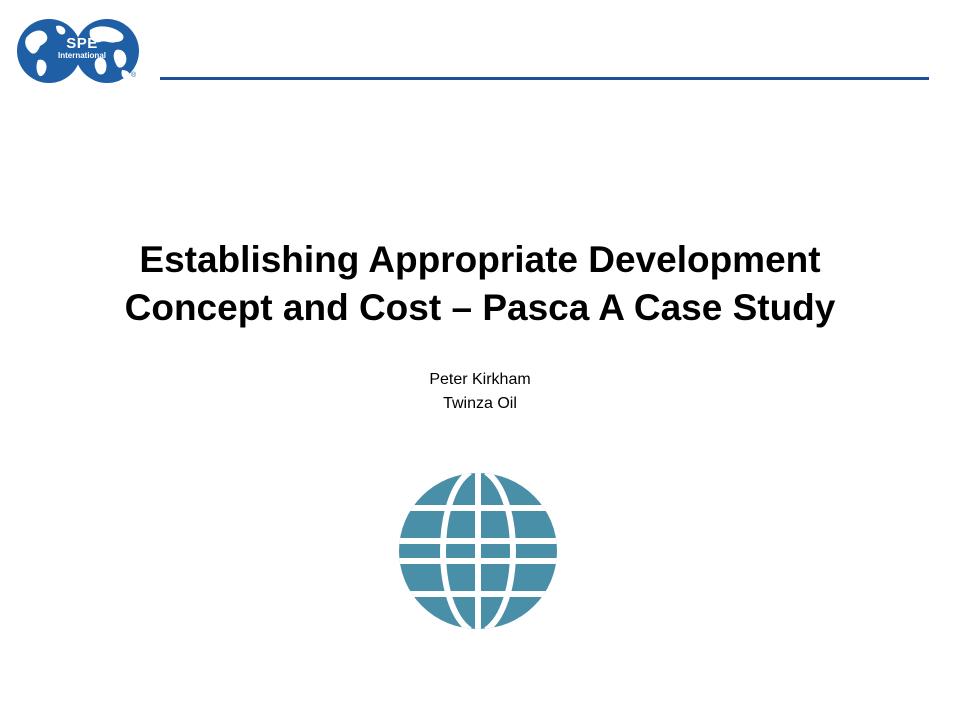 The height and width of the screenshot is (720, 960). What do you see at coordinates (480, 259) in the screenshot?
I see `slide-title-line-1: Establishing Appropriate Development` at bounding box center [480, 259].